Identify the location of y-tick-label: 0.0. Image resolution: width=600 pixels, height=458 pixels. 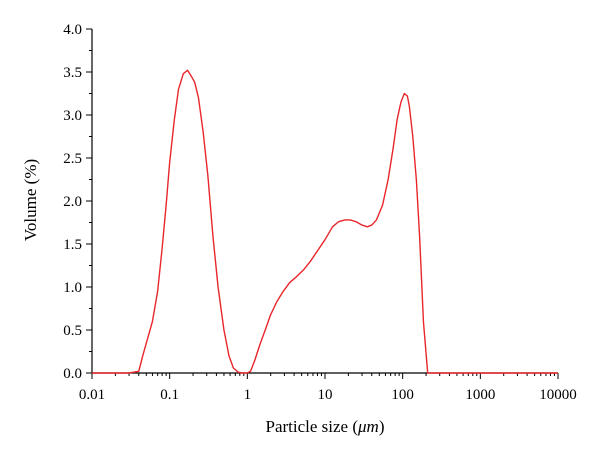
(72, 374).